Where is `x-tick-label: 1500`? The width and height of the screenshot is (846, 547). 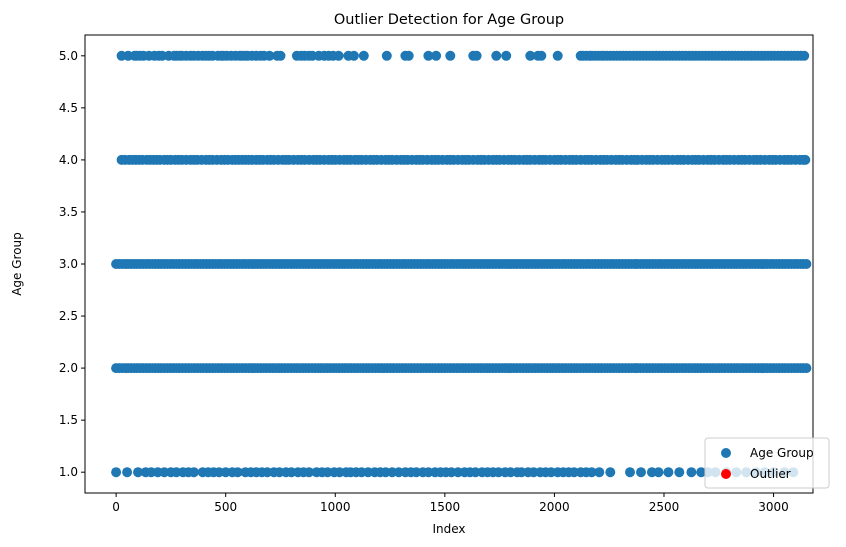 x-tick-label: 1500 is located at coordinates (445, 507).